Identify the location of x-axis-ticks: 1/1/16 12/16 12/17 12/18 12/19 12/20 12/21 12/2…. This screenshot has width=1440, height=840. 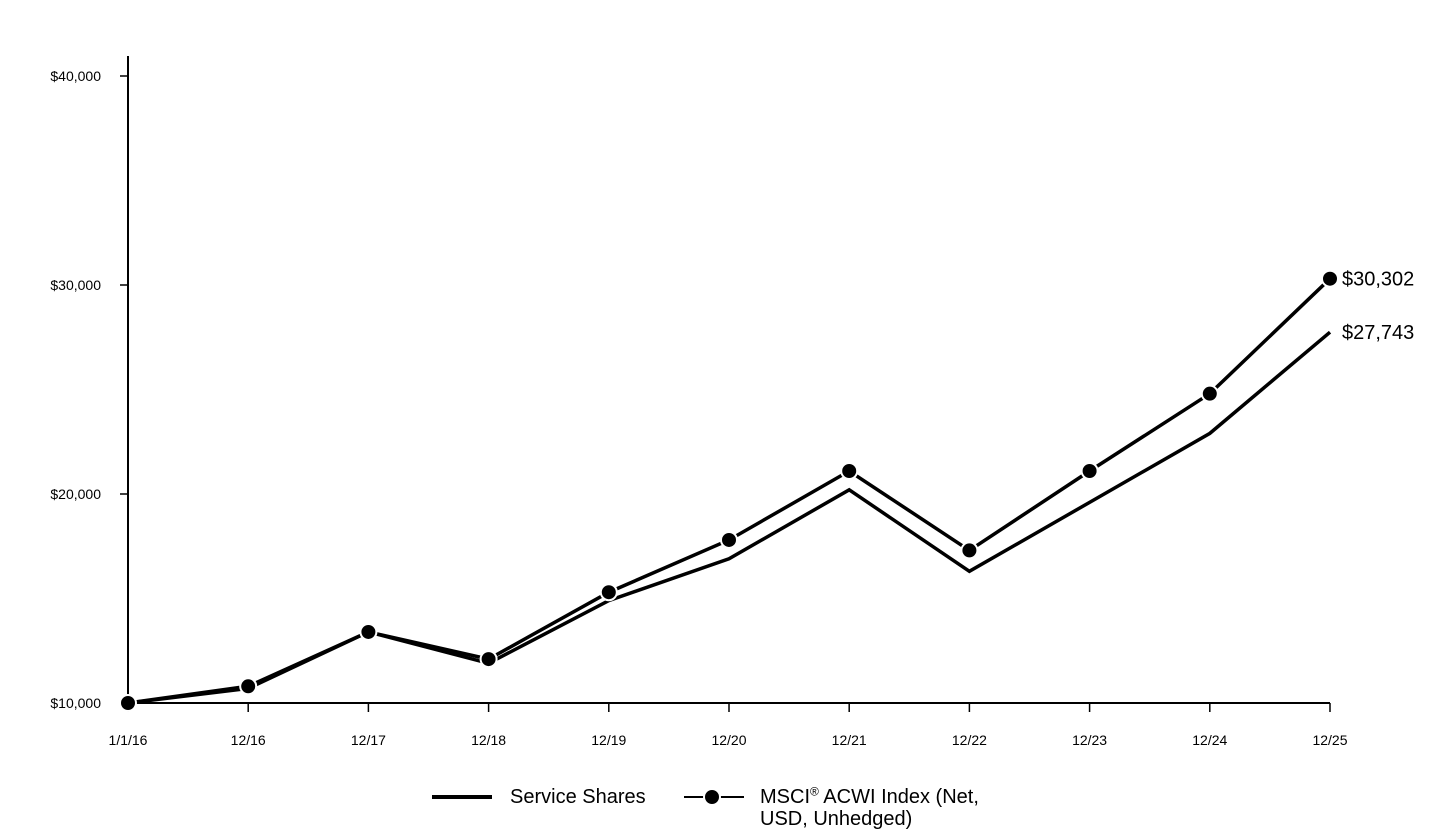
(728, 725).